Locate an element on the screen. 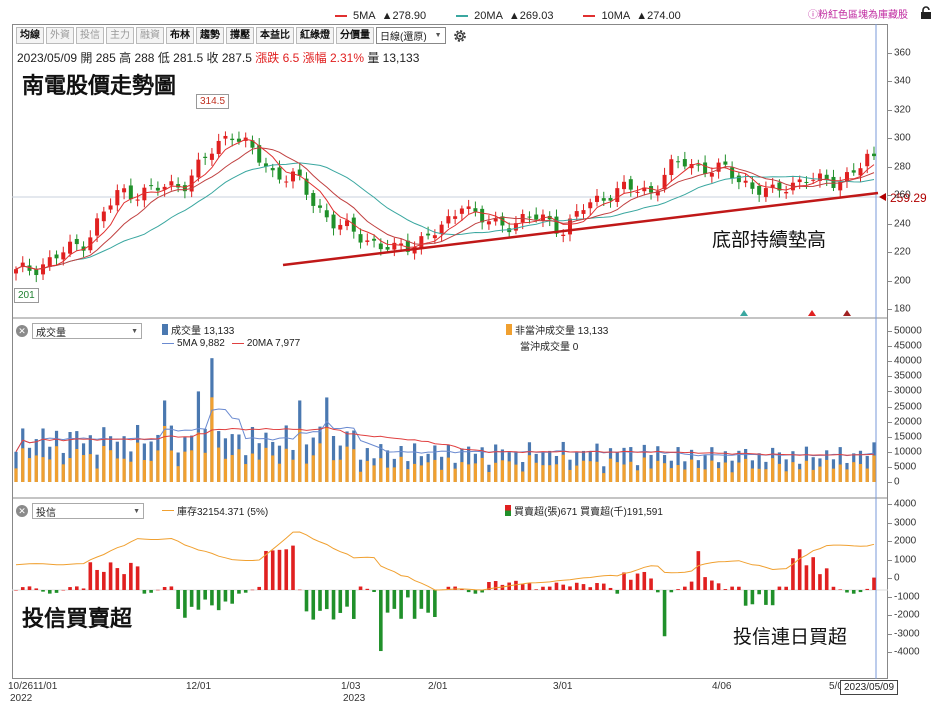  net-buy-text: 買賣超(張)671 買賣超(千)191,591 is located at coordinates (588, 512).